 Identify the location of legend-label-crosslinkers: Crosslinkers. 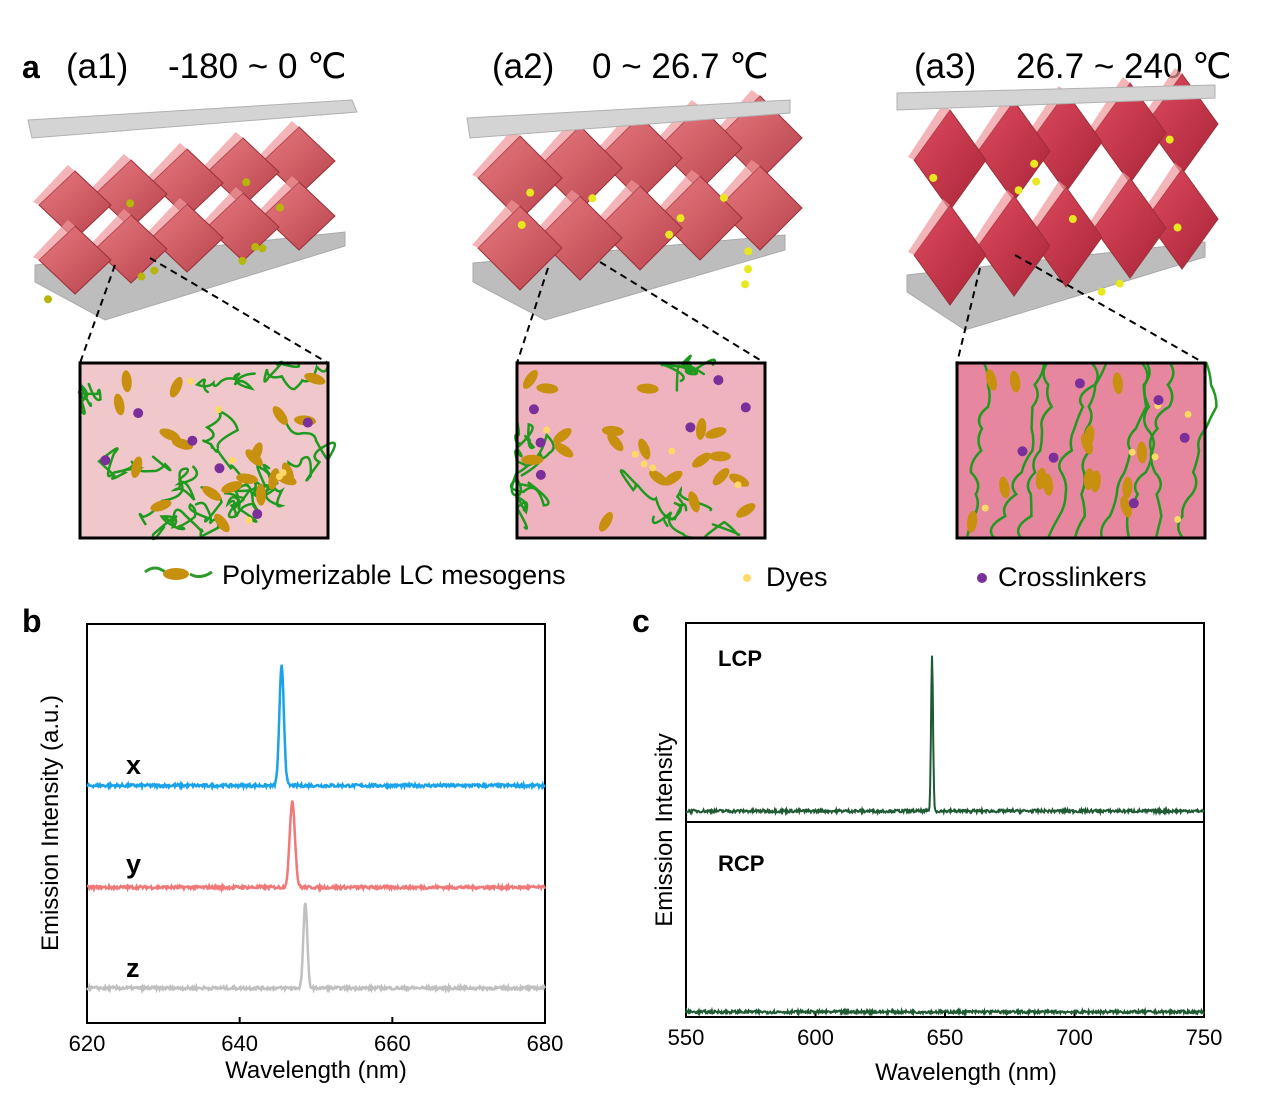
(1072, 577).